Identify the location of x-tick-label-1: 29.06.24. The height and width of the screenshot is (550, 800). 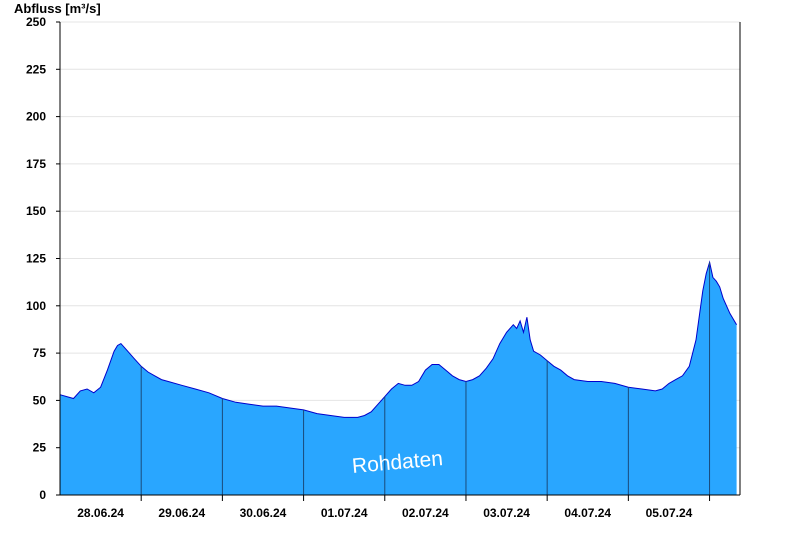
(181, 513).